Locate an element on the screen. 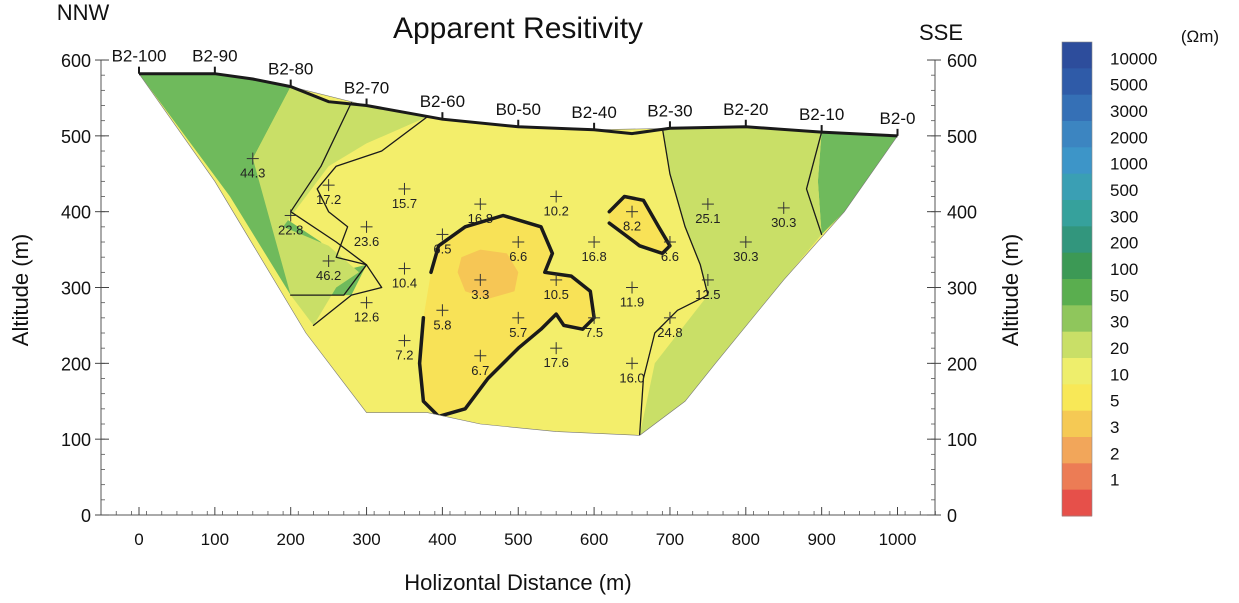  y-tick-label-right: 400 is located at coordinates (962, 213).